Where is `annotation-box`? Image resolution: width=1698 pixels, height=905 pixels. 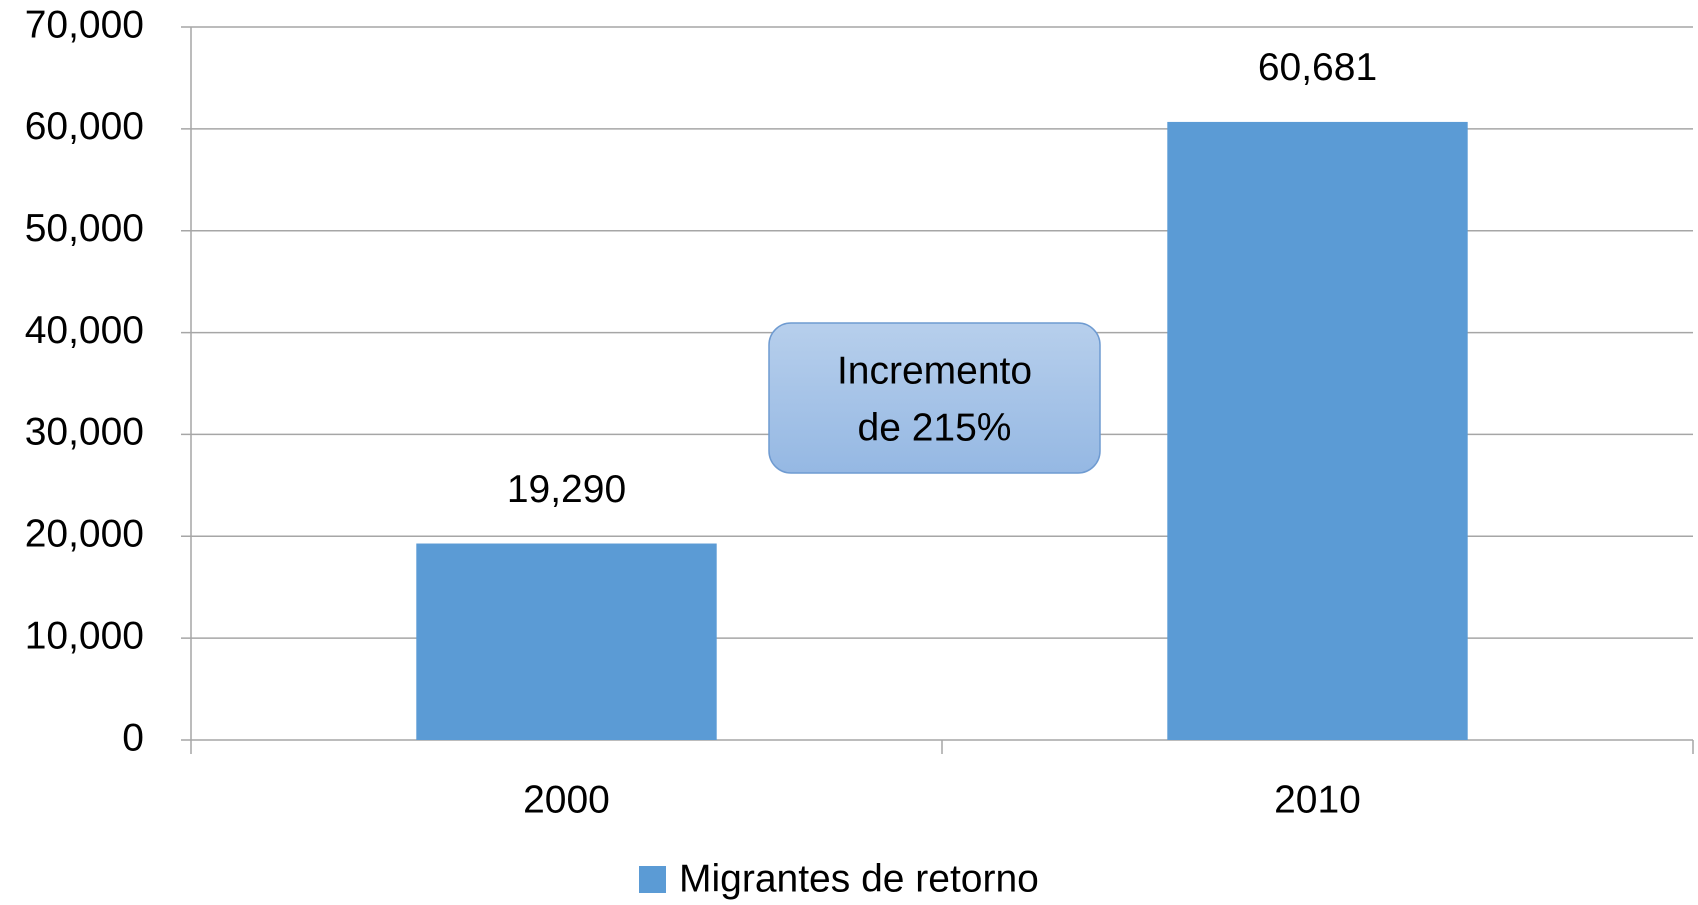
annotation-box is located at coordinates (934, 398).